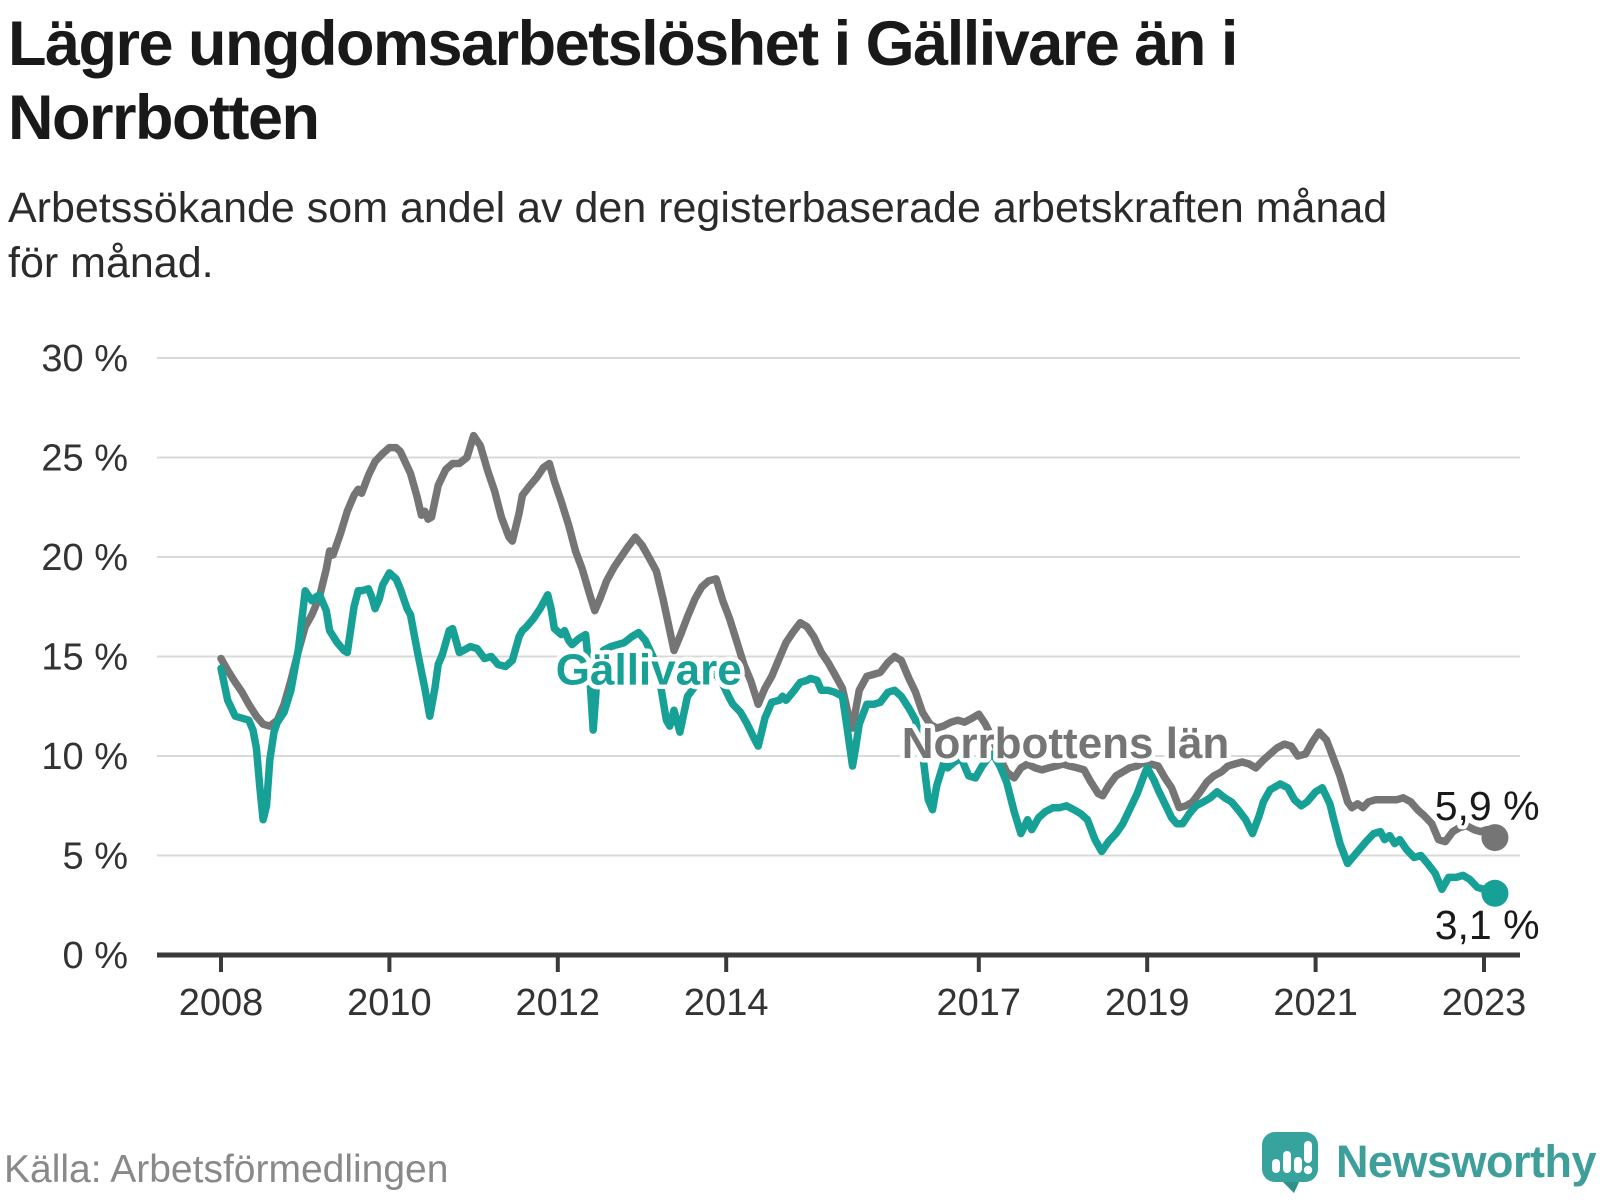 This screenshot has width=1600, height=1200. What do you see at coordinates (1484, 1003) in the screenshot?
I see `x-tick-label-2023: 2023` at bounding box center [1484, 1003].